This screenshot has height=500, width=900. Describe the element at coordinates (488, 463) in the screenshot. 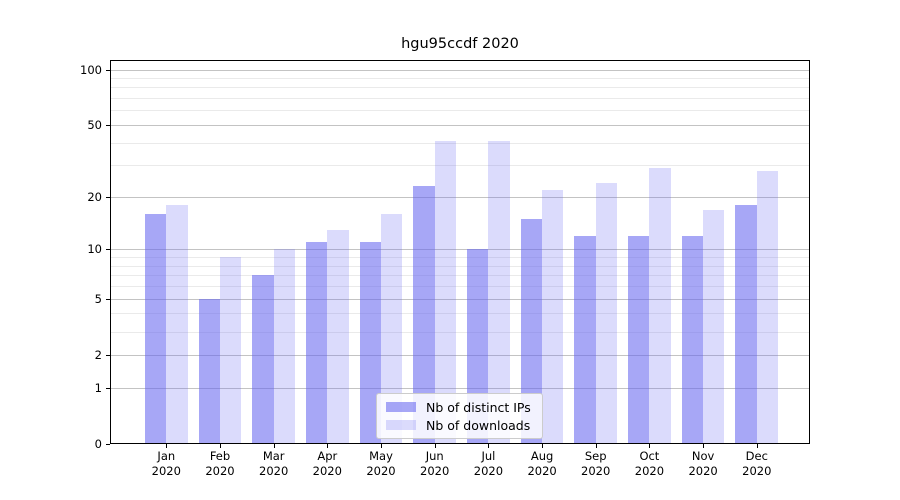

I see `x-tick-label-jul: Jul 2020` at that location.